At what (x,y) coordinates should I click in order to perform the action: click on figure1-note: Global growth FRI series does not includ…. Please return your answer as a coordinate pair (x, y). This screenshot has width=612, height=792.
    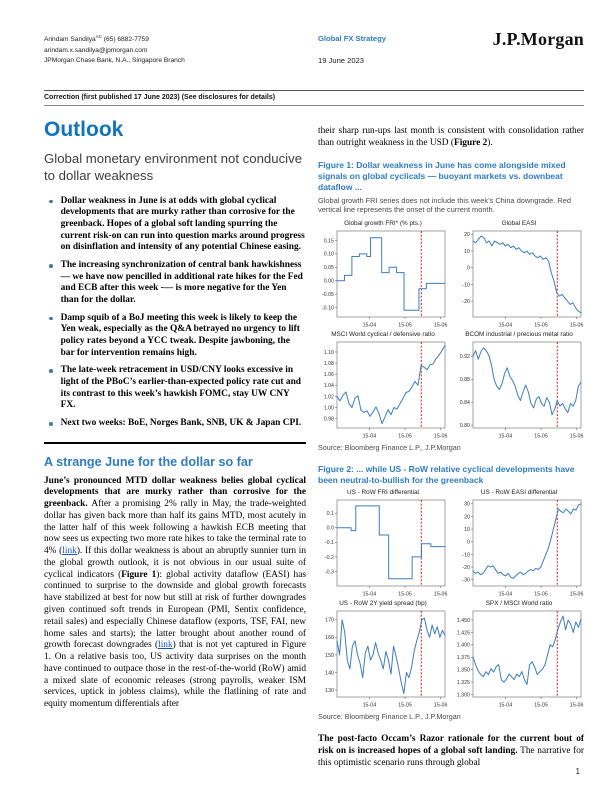
    Looking at the image, I should click on (444, 205).